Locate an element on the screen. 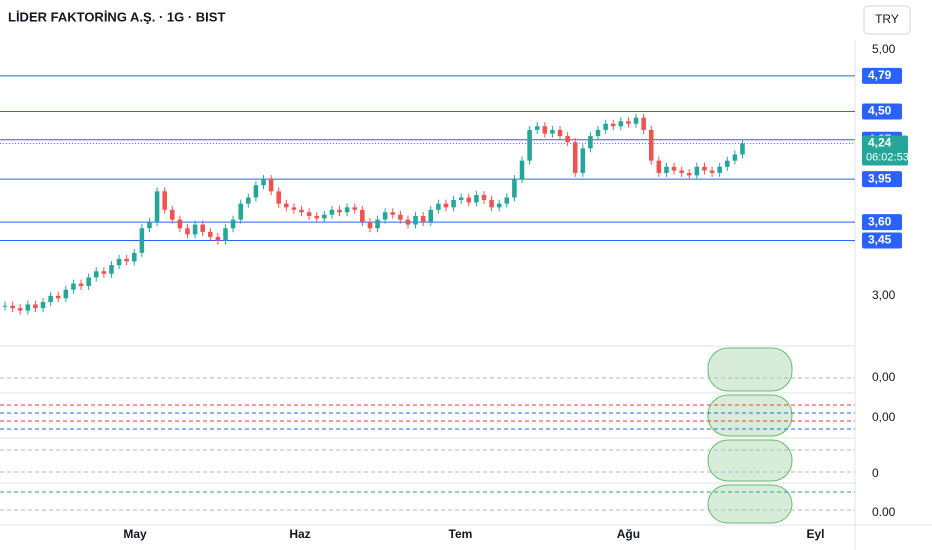 The width and height of the screenshot is (932, 550). level-tag: 4,79 is located at coordinates (882, 75).